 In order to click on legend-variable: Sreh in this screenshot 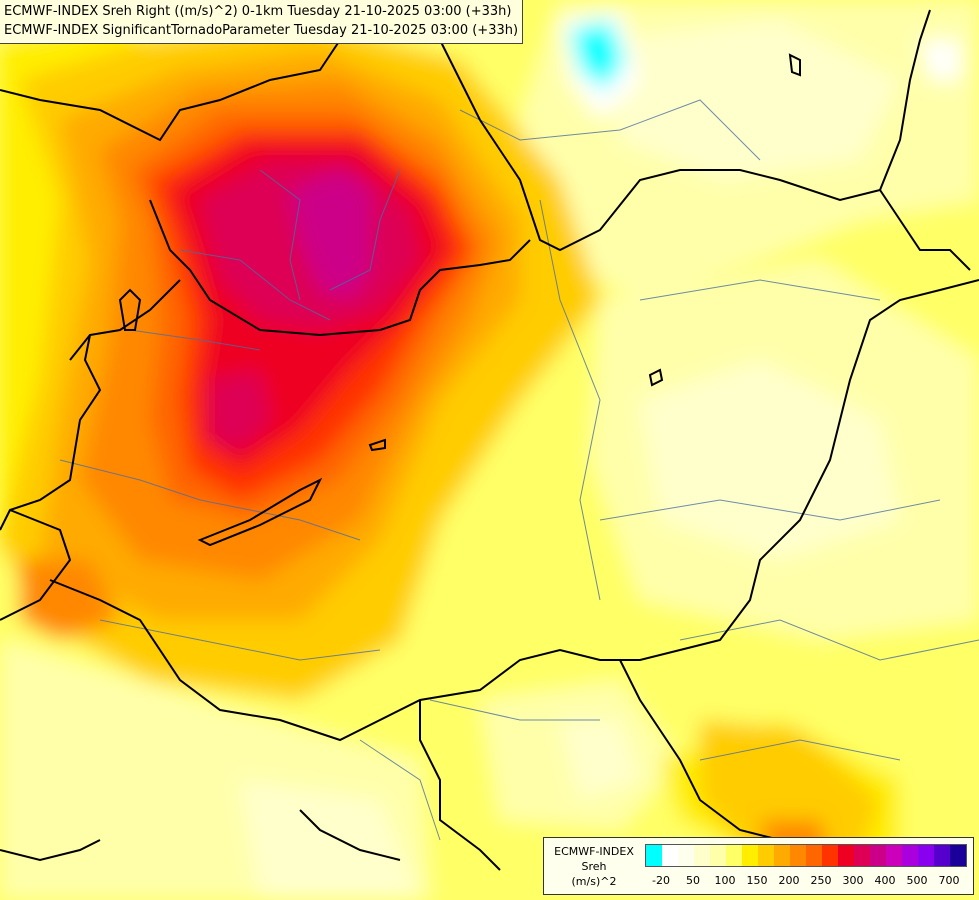, I will do `click(594, 866)`.